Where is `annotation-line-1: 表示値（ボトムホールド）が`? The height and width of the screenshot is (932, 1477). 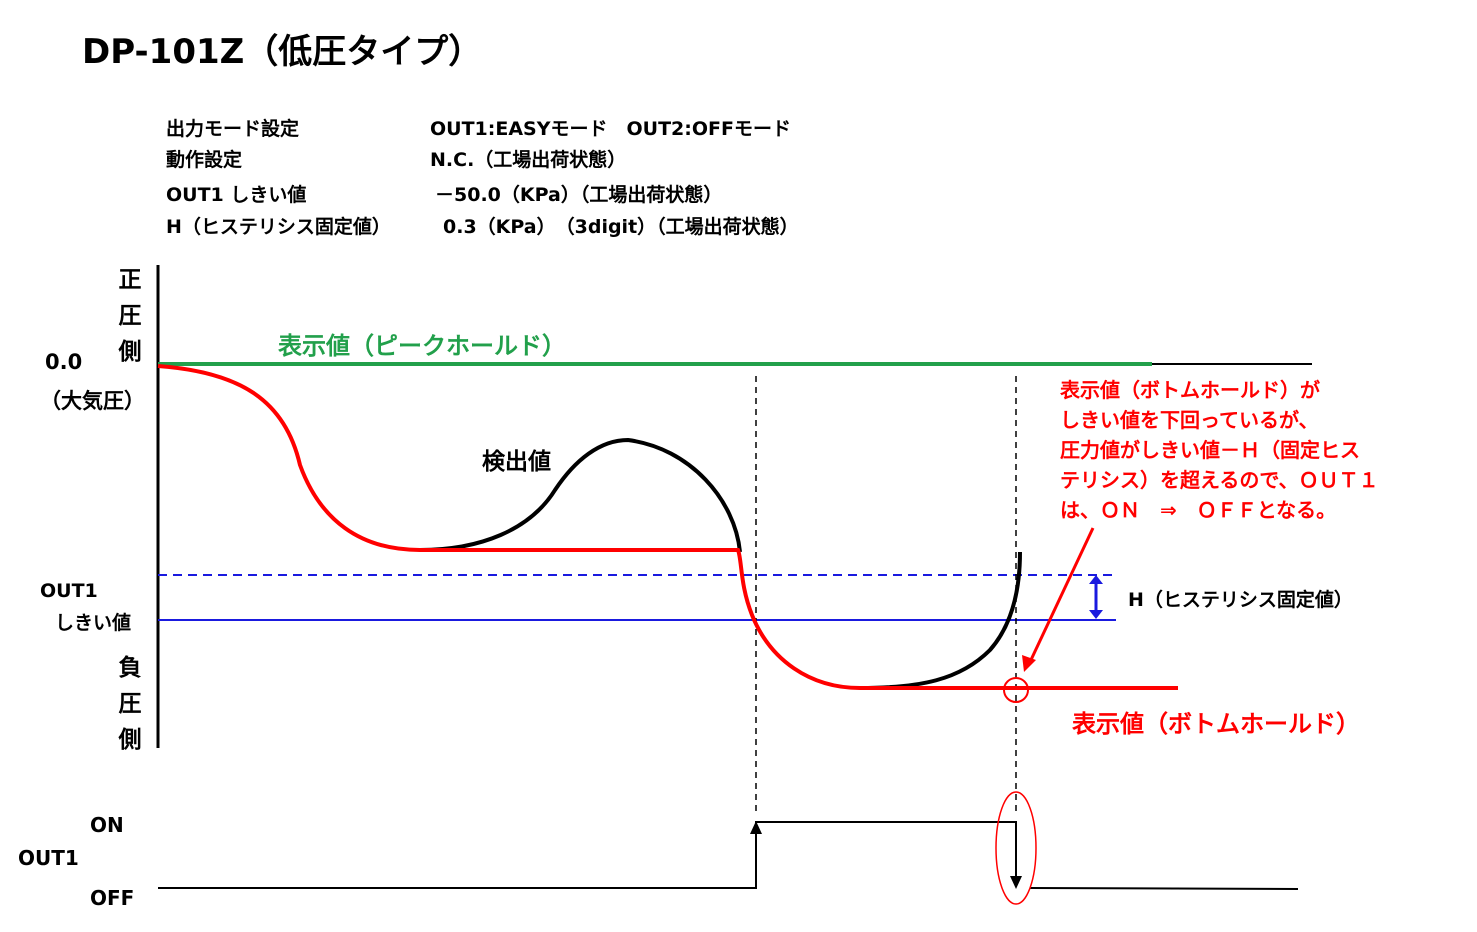
annotation-line-1: 表示値（ボトムホールド）が is located at coordinates (1190, 390).